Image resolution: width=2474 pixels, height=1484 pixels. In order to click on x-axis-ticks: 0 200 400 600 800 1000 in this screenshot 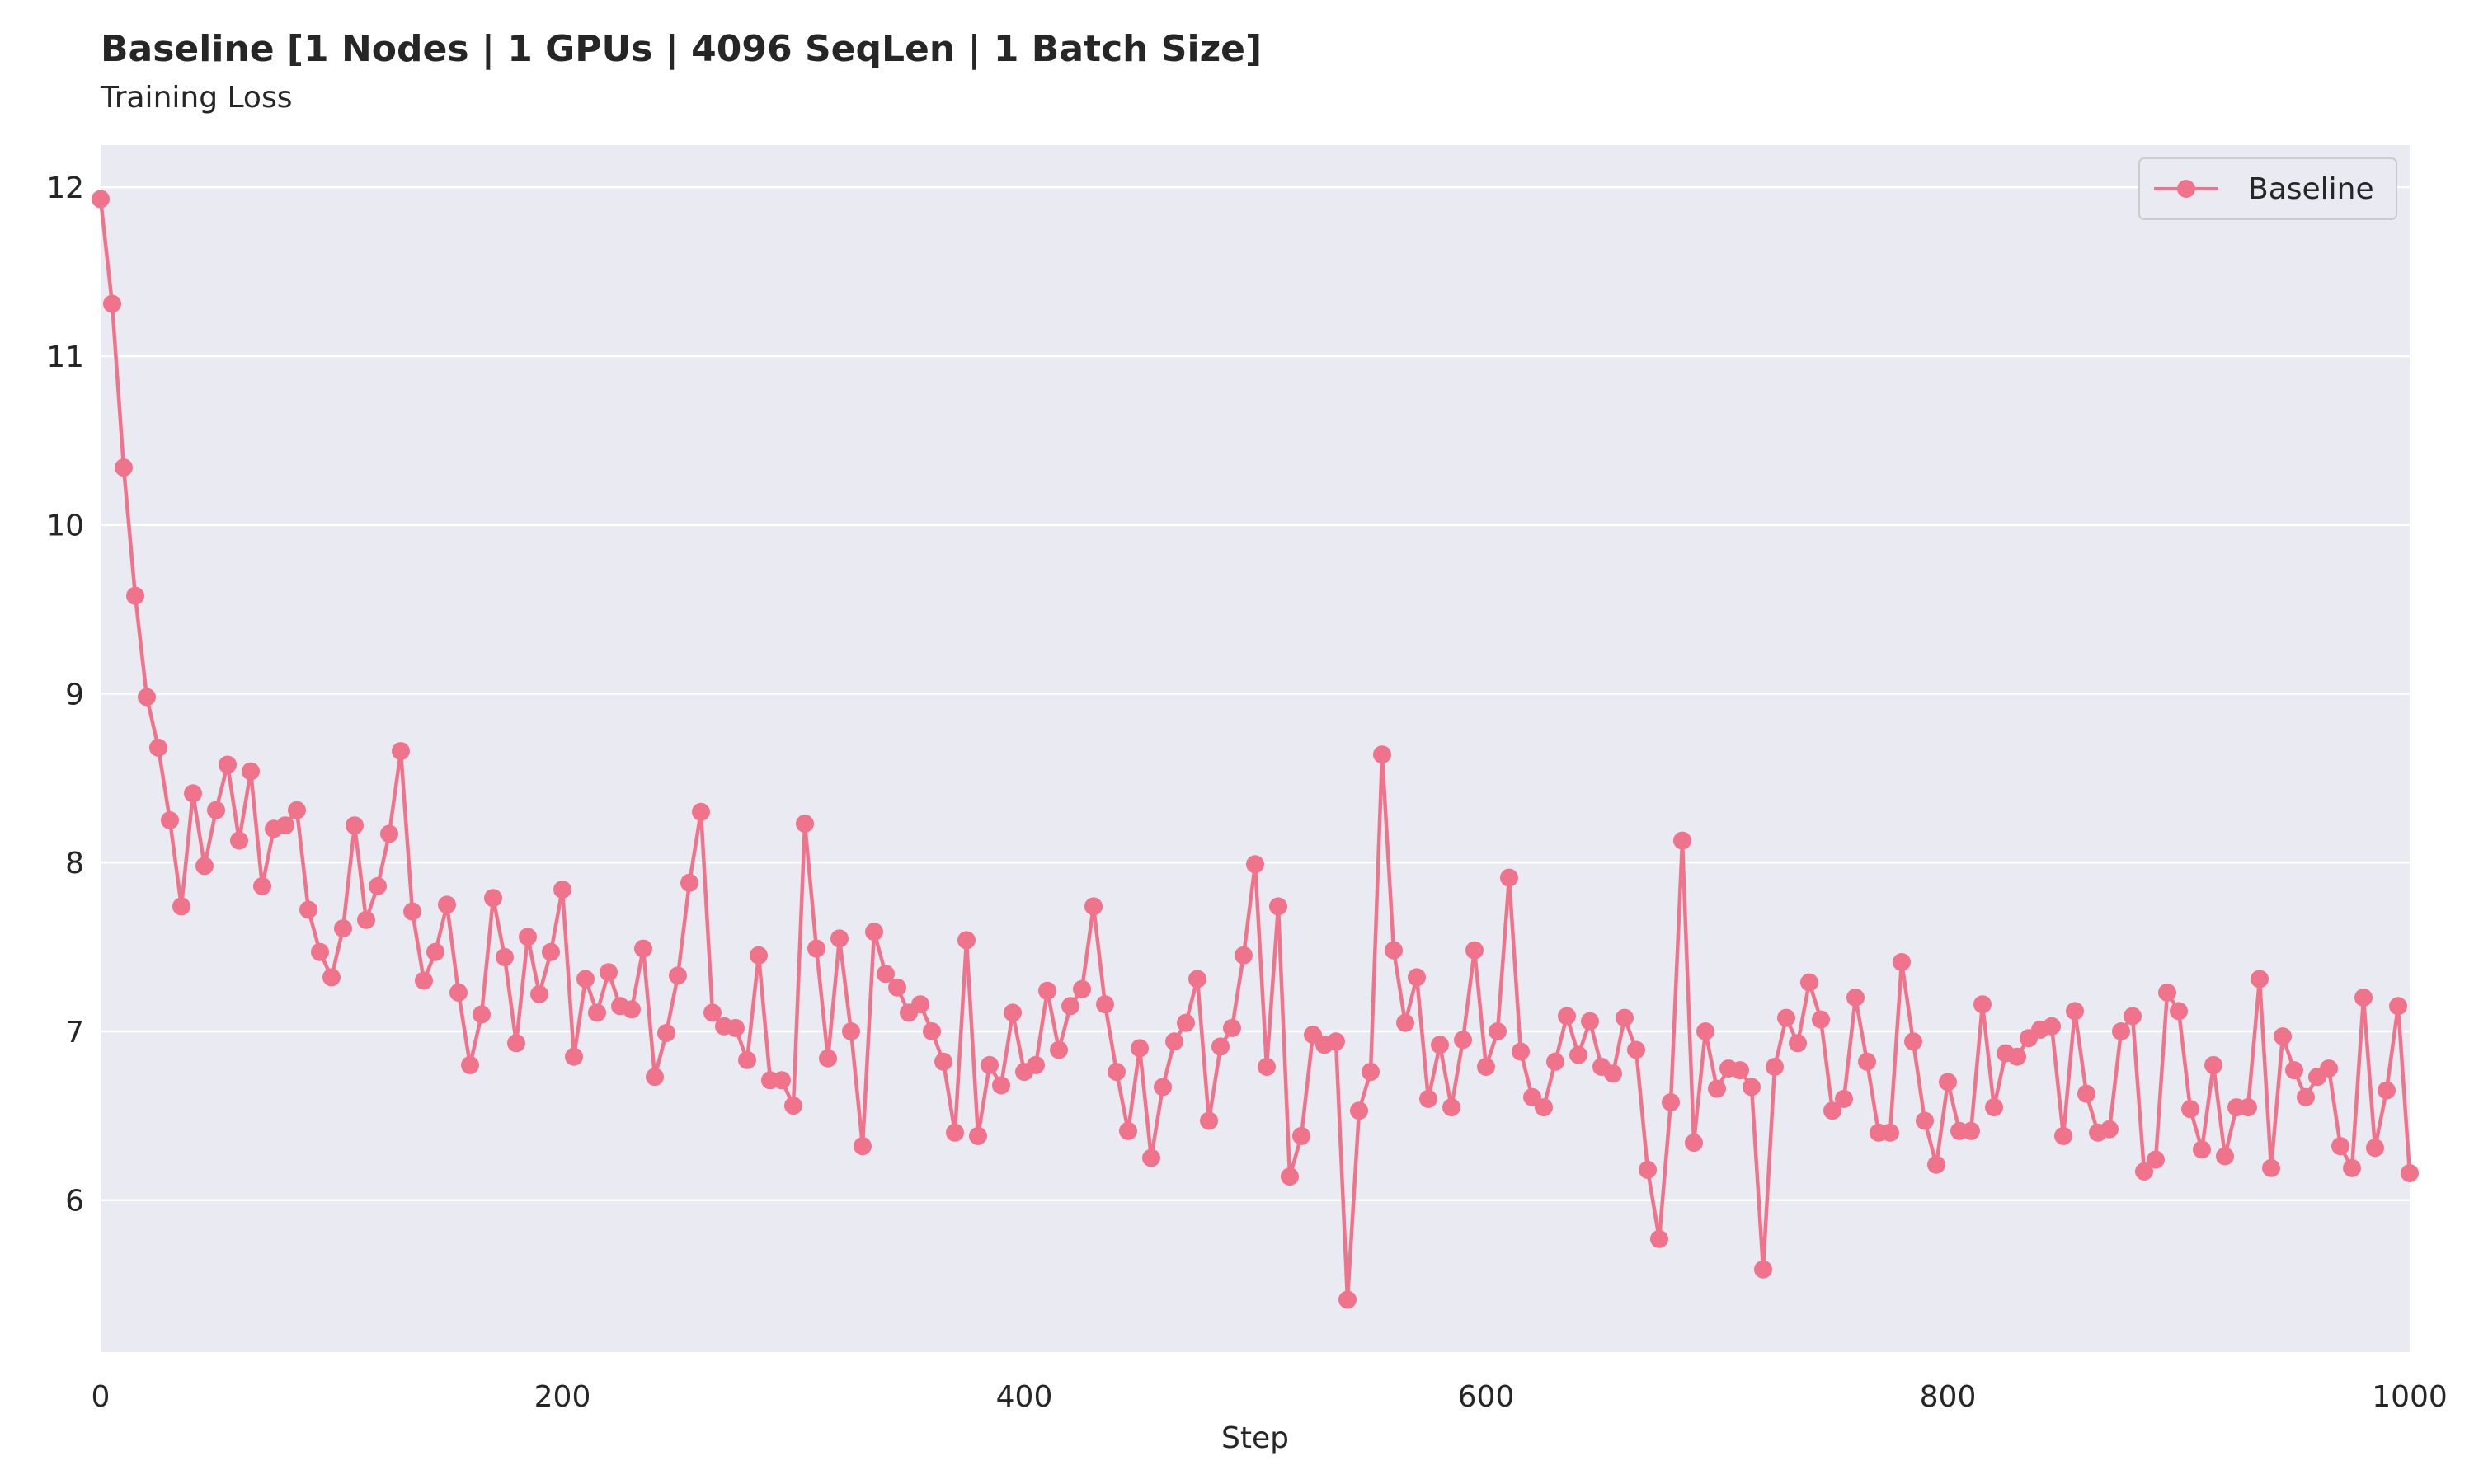, I will do `click(1270, 1397)`.